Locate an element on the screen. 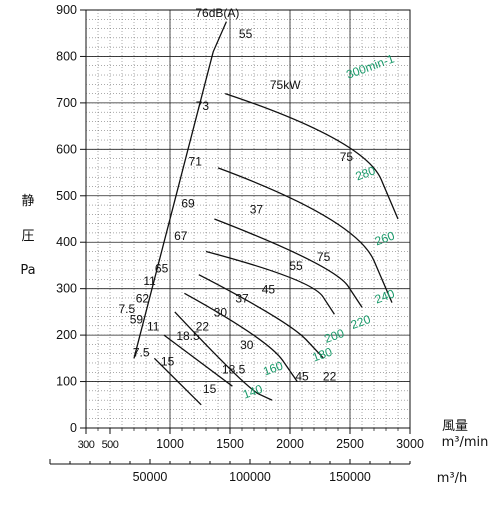 This screenshot has width=499, height=516. rpm-label: 280 is located at coordinates (366, 173).